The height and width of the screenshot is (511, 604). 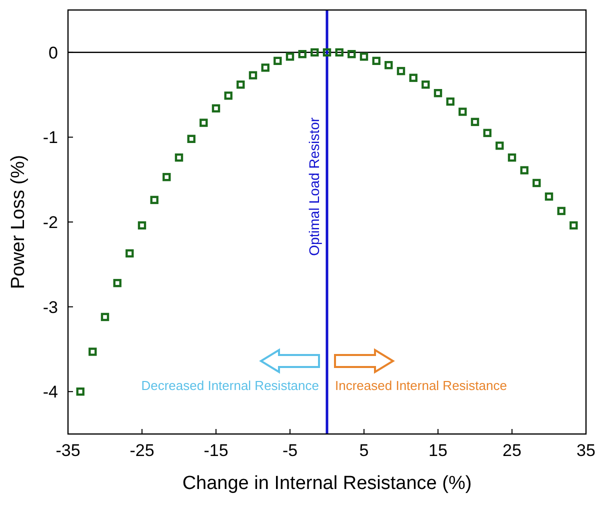 I want to click on y-tick-label: -2, so click(x=50, y=222).